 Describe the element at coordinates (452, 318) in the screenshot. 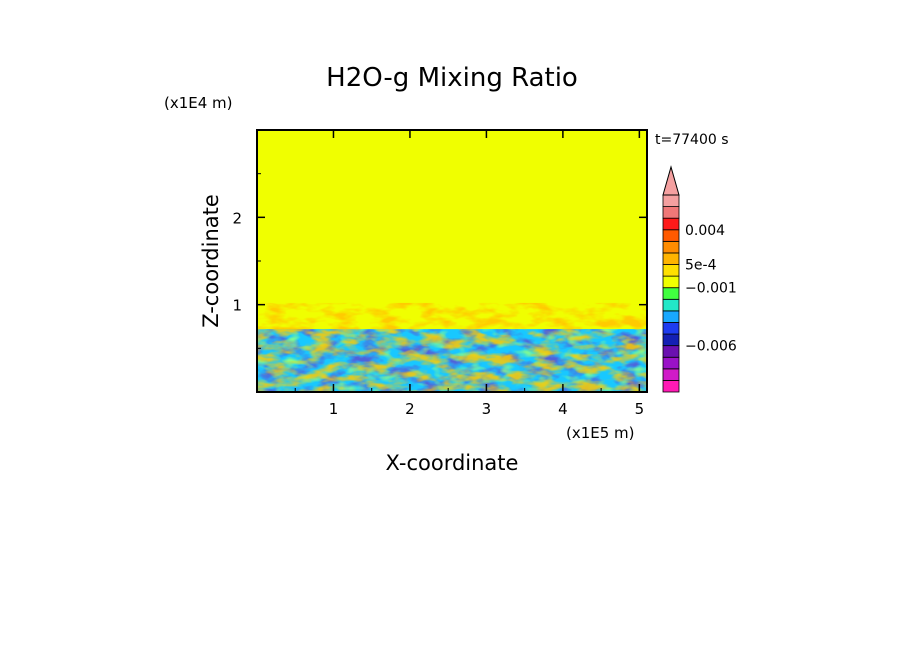

I see `plume-zone` at that location.